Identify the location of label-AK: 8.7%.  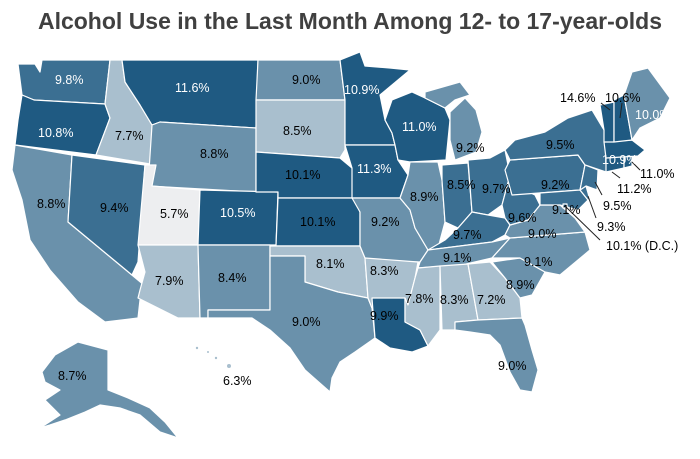
(72, 376).